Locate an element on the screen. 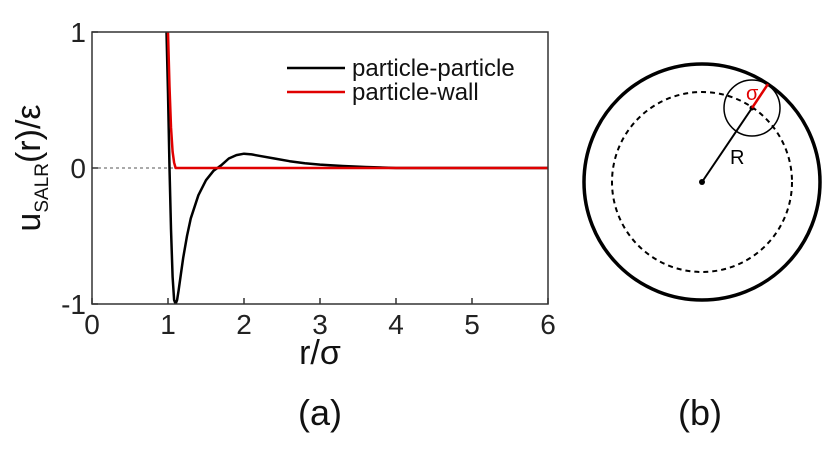 Image resolution: width=831 pixels, height=452 pixels. particle-circle is located at coordinates (752, 108).